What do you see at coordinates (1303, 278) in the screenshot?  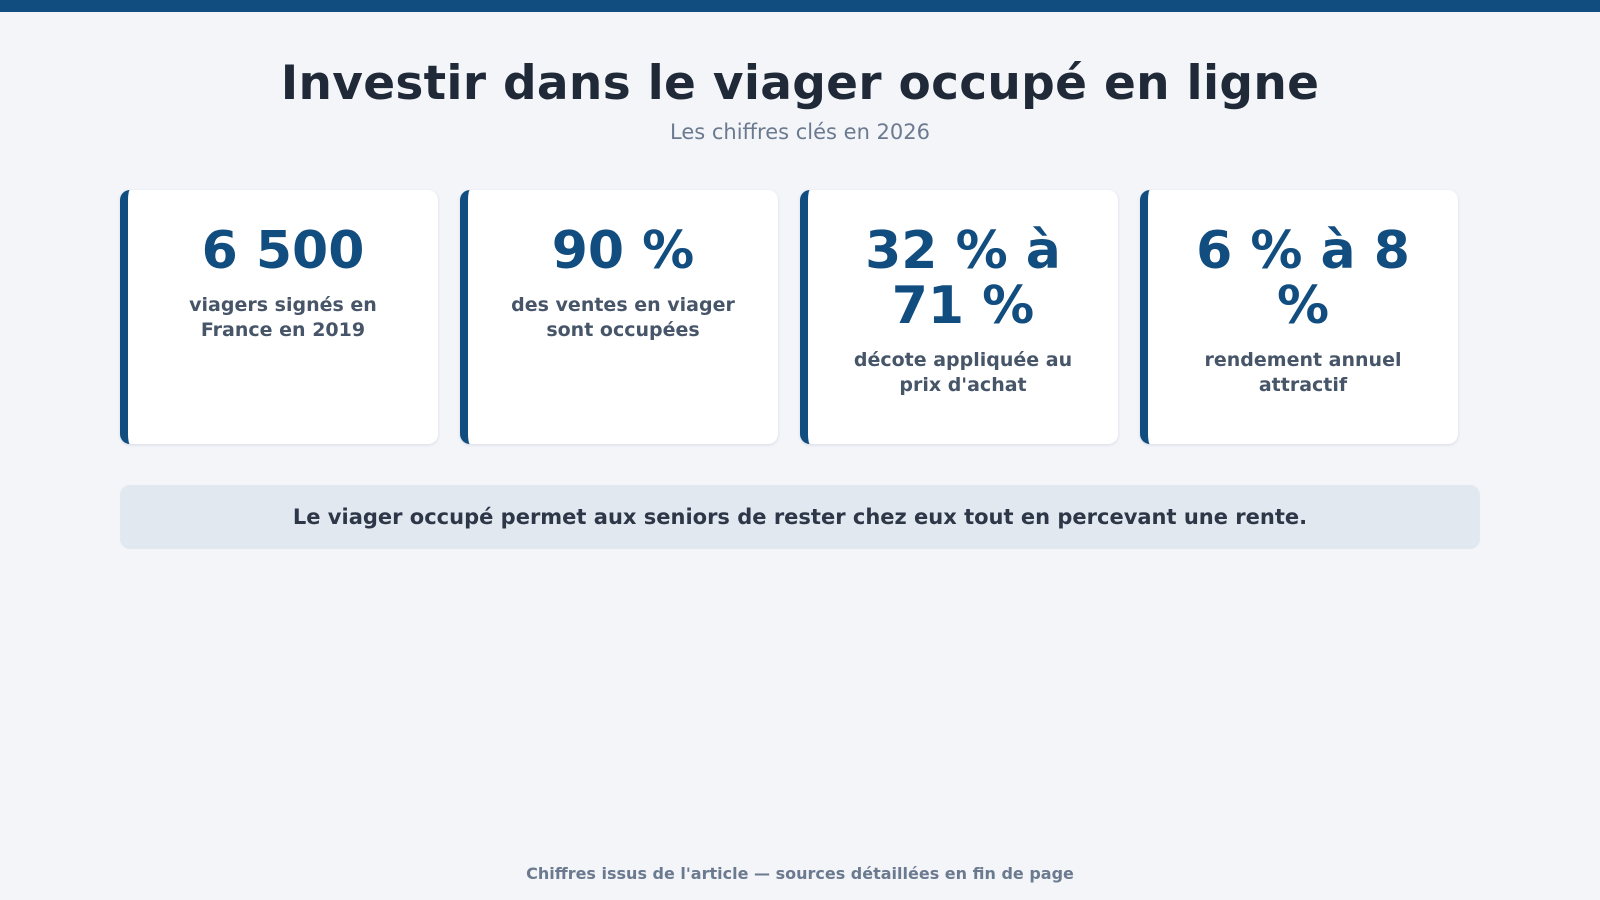 I see `stat-value: 6 % à 8 %` at bounding box center [1303, 278].